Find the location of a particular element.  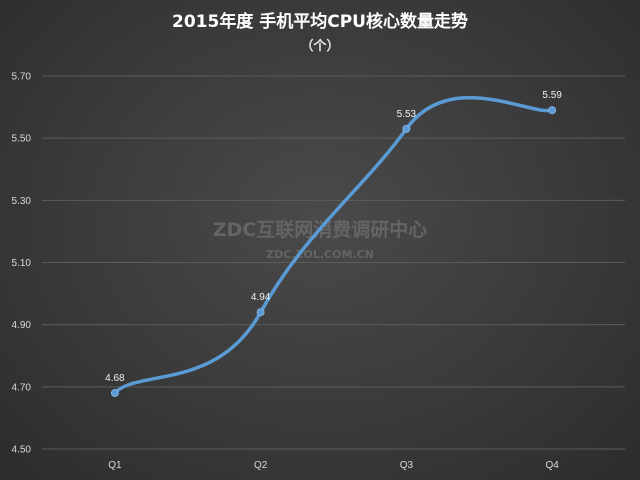

data-label: 4.68 is located at coordinates (115, 378).